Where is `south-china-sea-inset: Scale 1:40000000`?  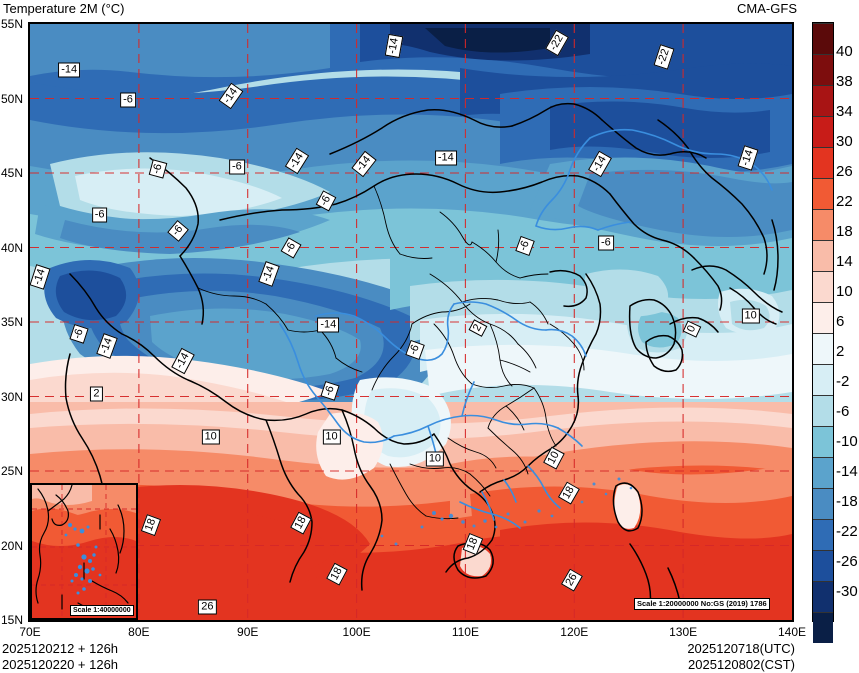
south-china-sea-inset: Scale 1:40000000 is located at coordinates (84, 551).